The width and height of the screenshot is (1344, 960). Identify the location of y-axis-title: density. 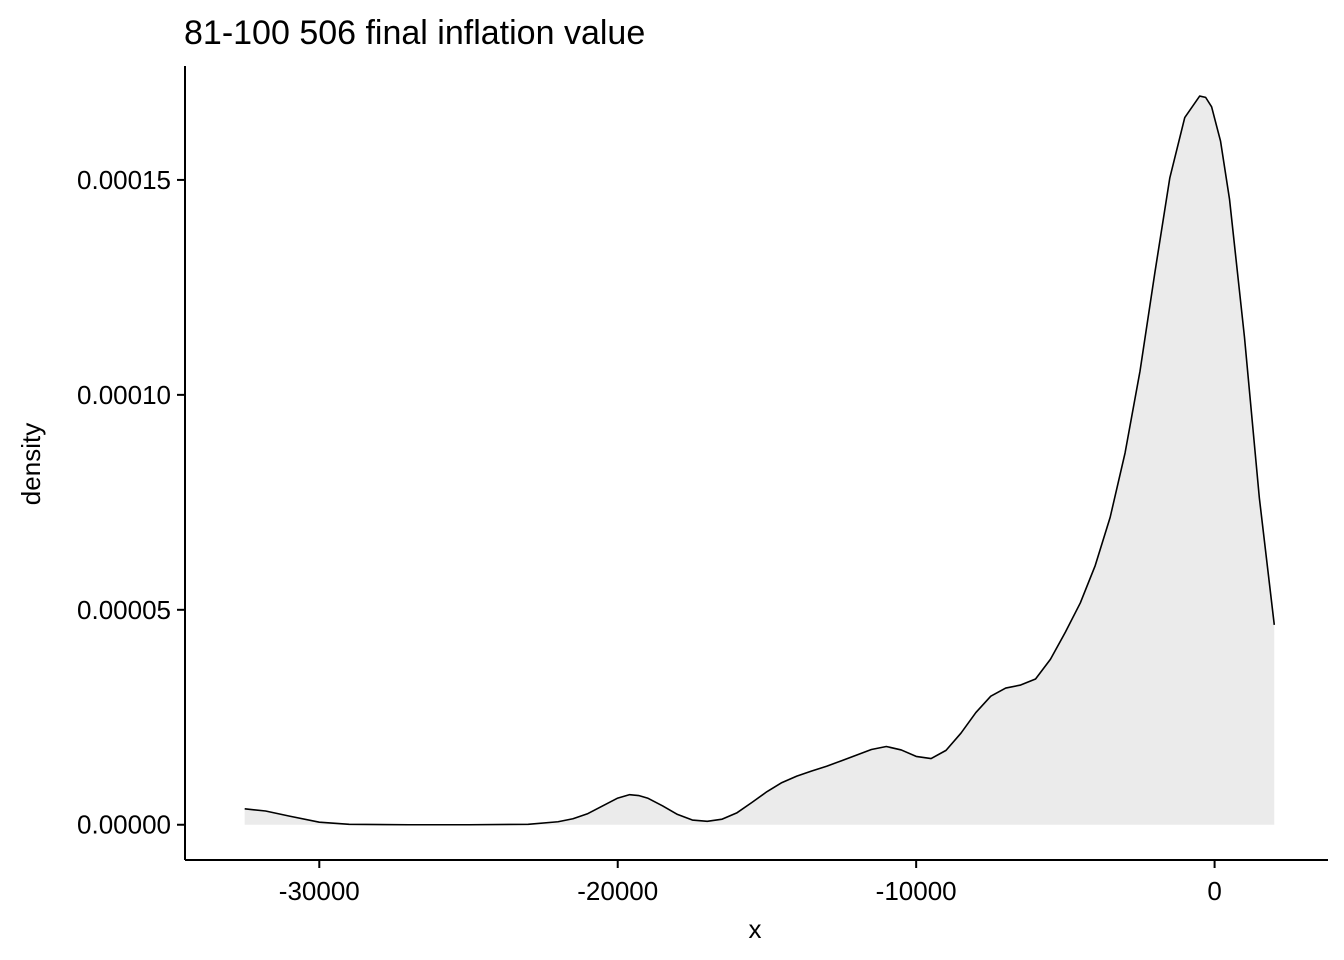
(31, 464).